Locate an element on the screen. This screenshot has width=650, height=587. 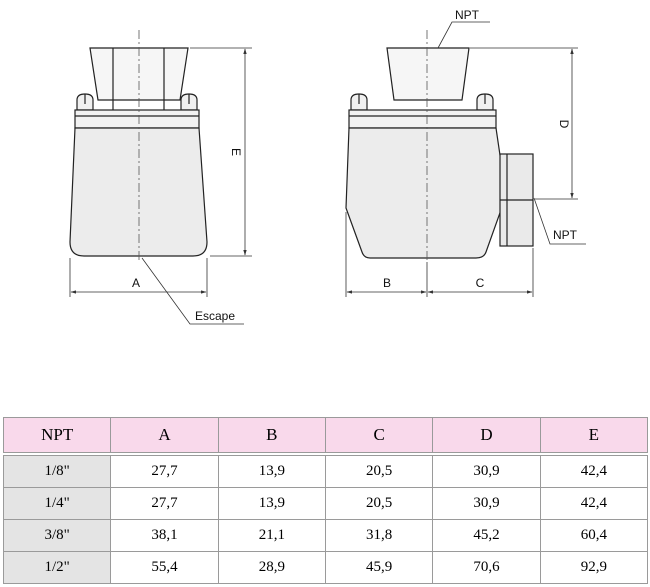
table-row: 3/8" 38,1 21,1 31,8 45,2 60,4 is located at coordinates (325, 535).